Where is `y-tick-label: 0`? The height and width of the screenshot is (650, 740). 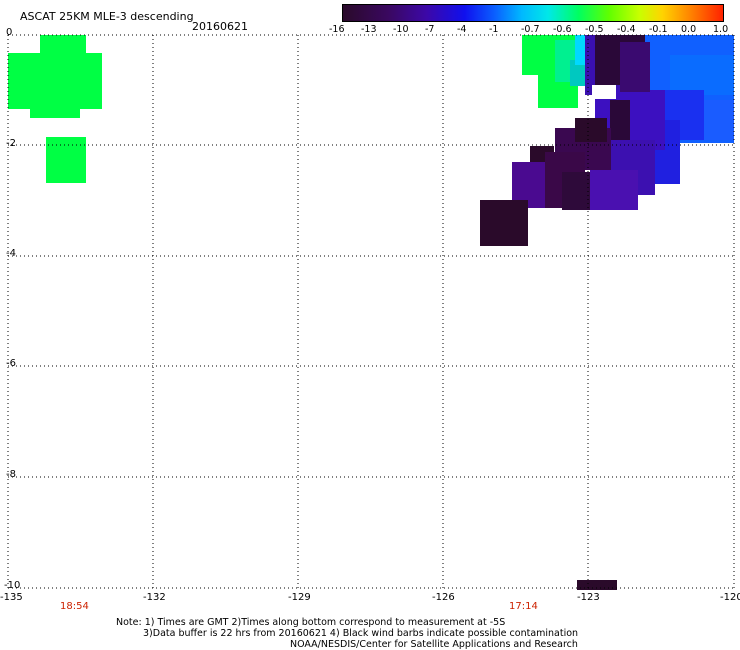 y-tick-label: 0 is located at coordinates (9, 32).